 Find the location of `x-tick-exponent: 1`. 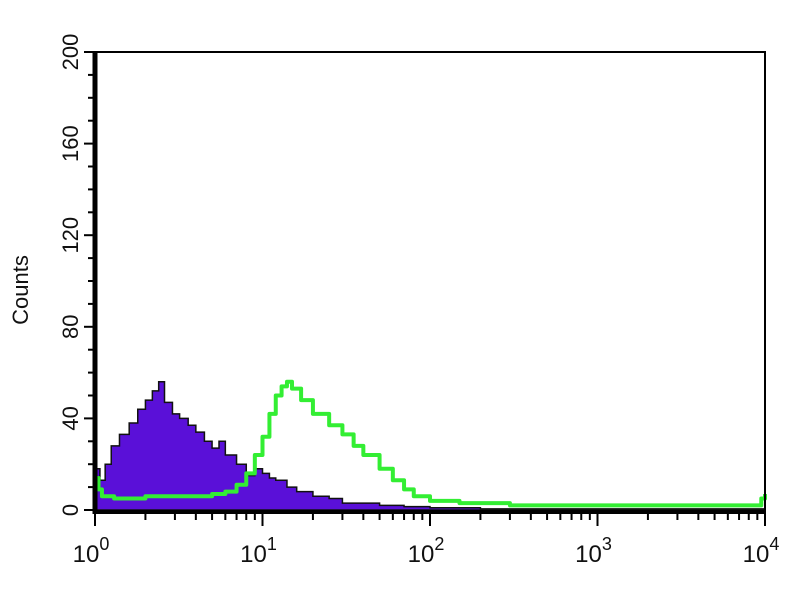

x-tick-exponent: 1 is located at coordinates (272, 544).